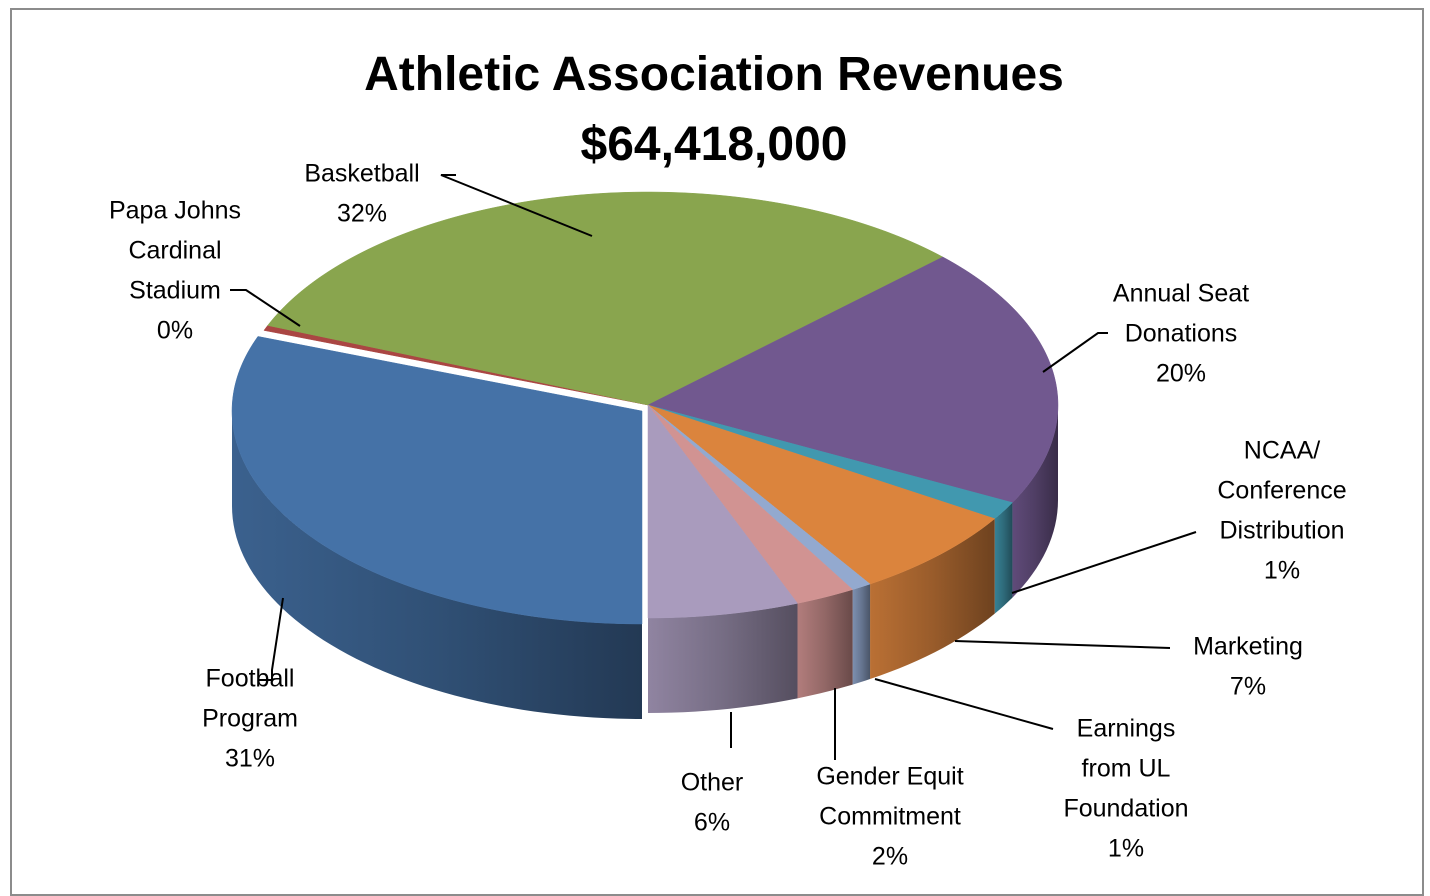 Image resolution: width=1430 pixels, height=896 pixels. I want to click on data-label-papa-johns-cardinal-stadium: Papa Johns, so click(175, 211).